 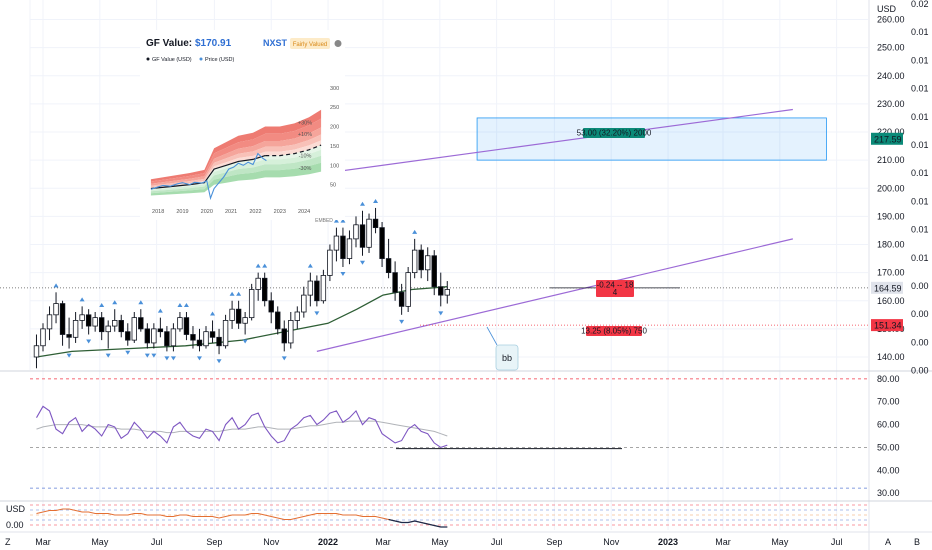 I want to click on osc-tick-label: 50.00, so click(x=888, y=447).